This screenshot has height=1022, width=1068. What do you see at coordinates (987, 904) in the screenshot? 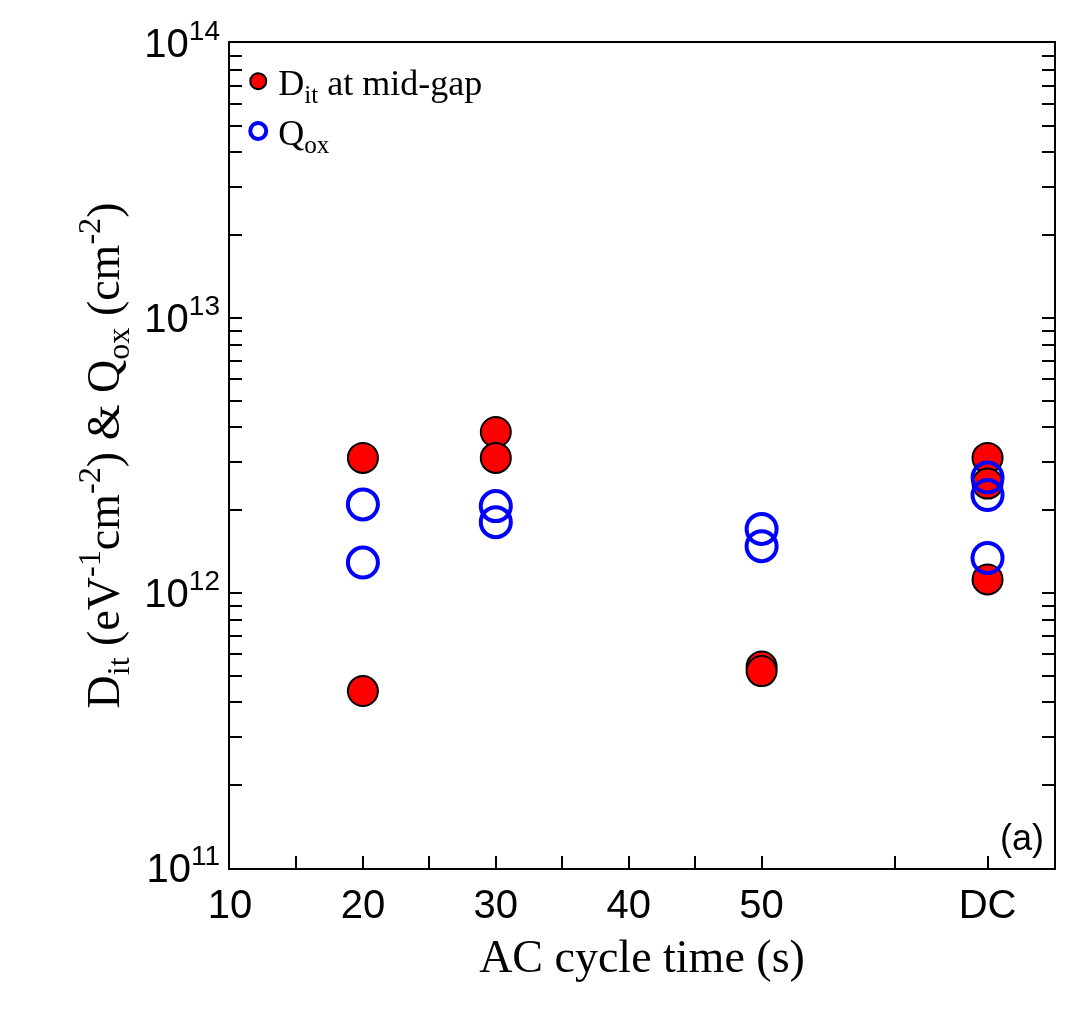
I see `x-tick-label: DC` at bounding box center [987, 904].